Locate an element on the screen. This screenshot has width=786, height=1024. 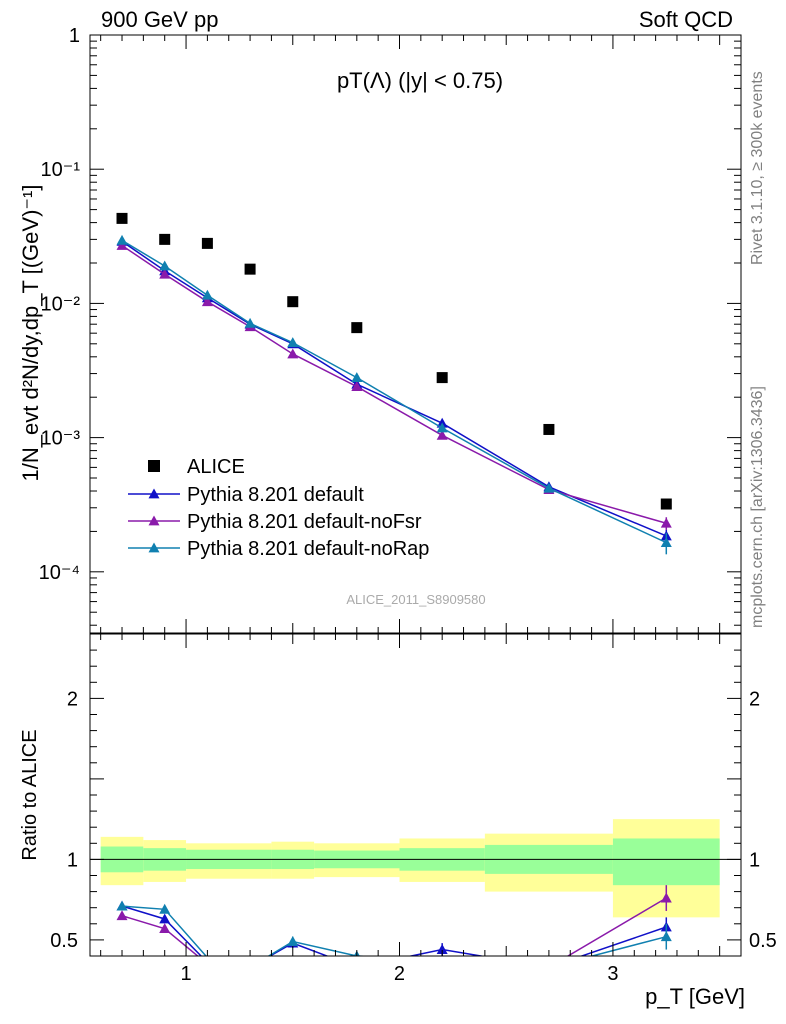
y-tick-label: 10⁻⁴ is located at coordinates (59, 573).